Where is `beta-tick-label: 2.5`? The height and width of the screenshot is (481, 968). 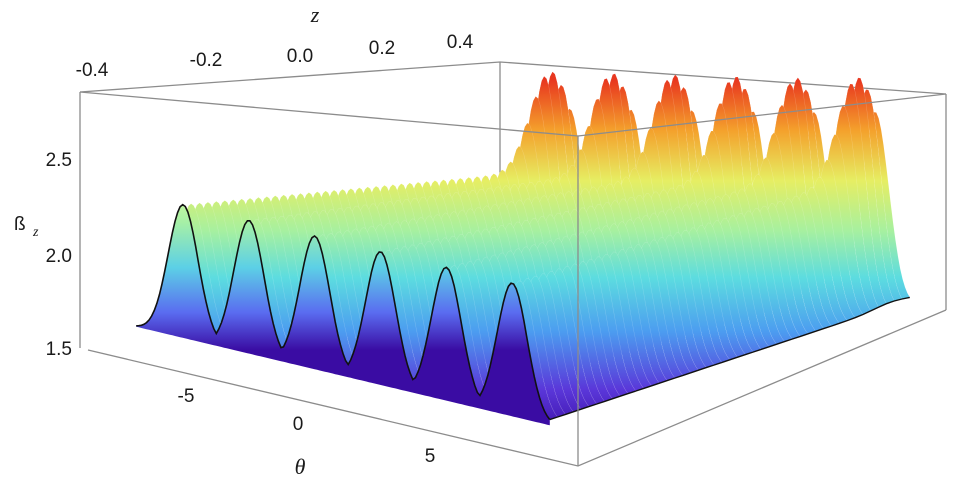 beta-tick-label: 2.5 is located at coordinates (59, 160).